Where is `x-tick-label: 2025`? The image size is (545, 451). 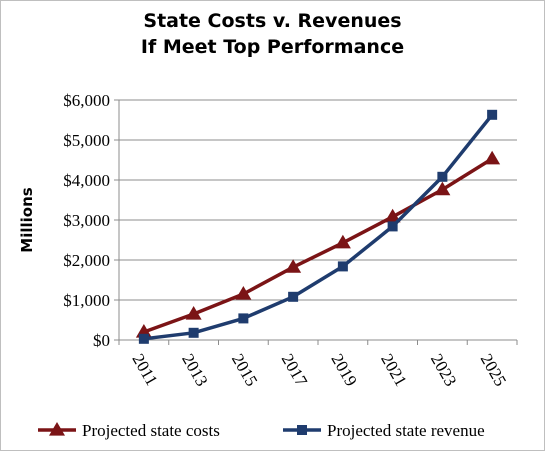 x-tick-label: 2025 is located at coordinates (493, 370).